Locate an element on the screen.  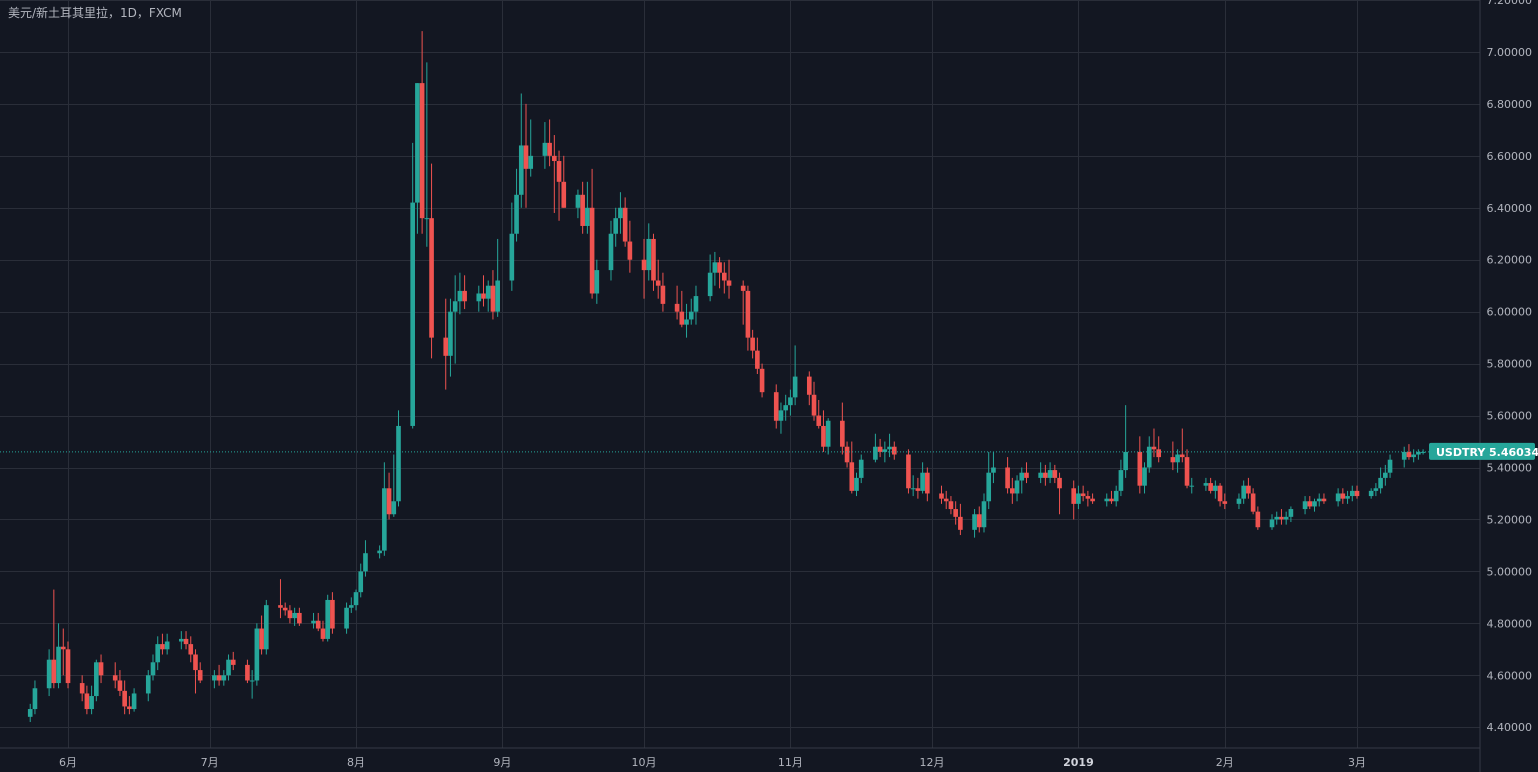
time-axis: 6月 7月 8月 9月 10月 11月 12月 2019 2月 3月 is located at coordinates (712, 762).